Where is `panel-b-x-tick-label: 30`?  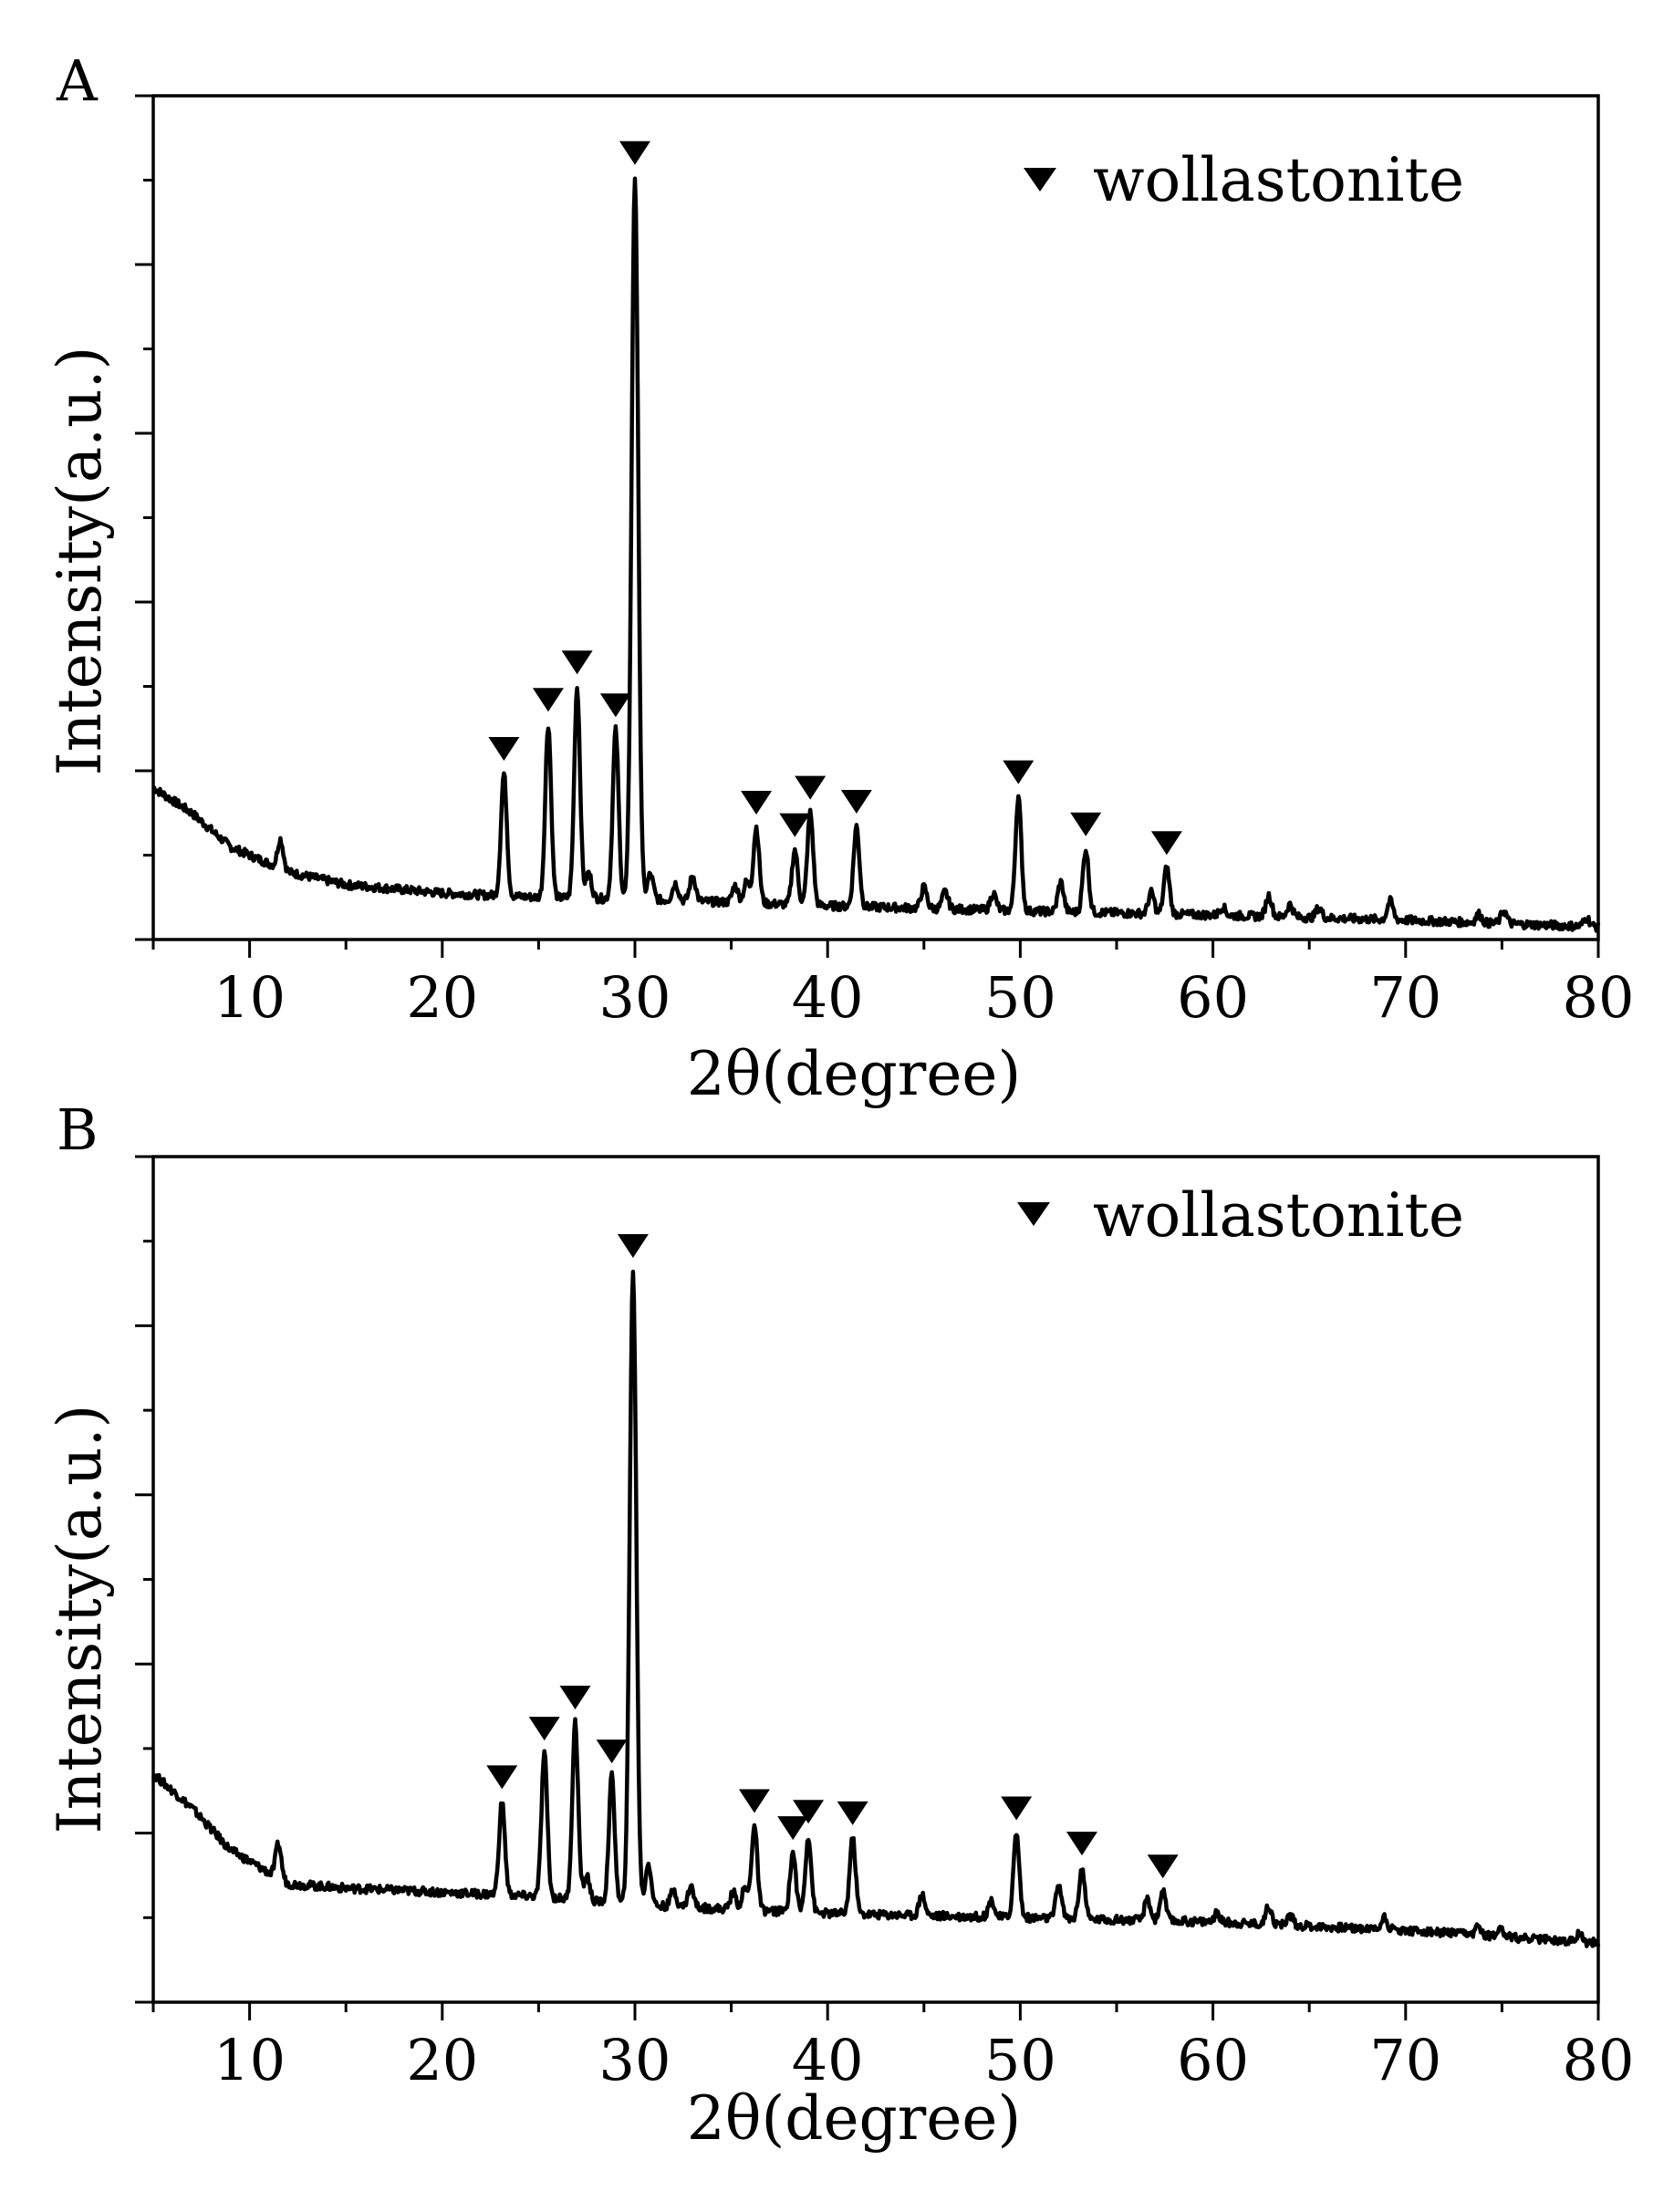 panel-b-x-tick-label: 30 is located at coordinates (635, 2060).